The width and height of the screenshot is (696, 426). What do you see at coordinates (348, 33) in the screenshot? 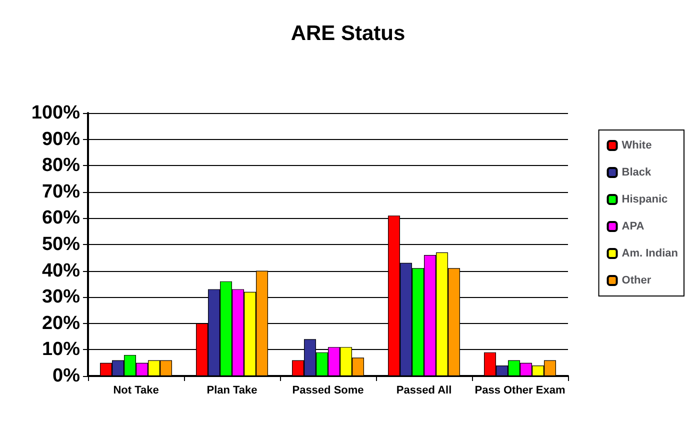
I see `chart-title: ARE Status` at bounding box center [348, 33].